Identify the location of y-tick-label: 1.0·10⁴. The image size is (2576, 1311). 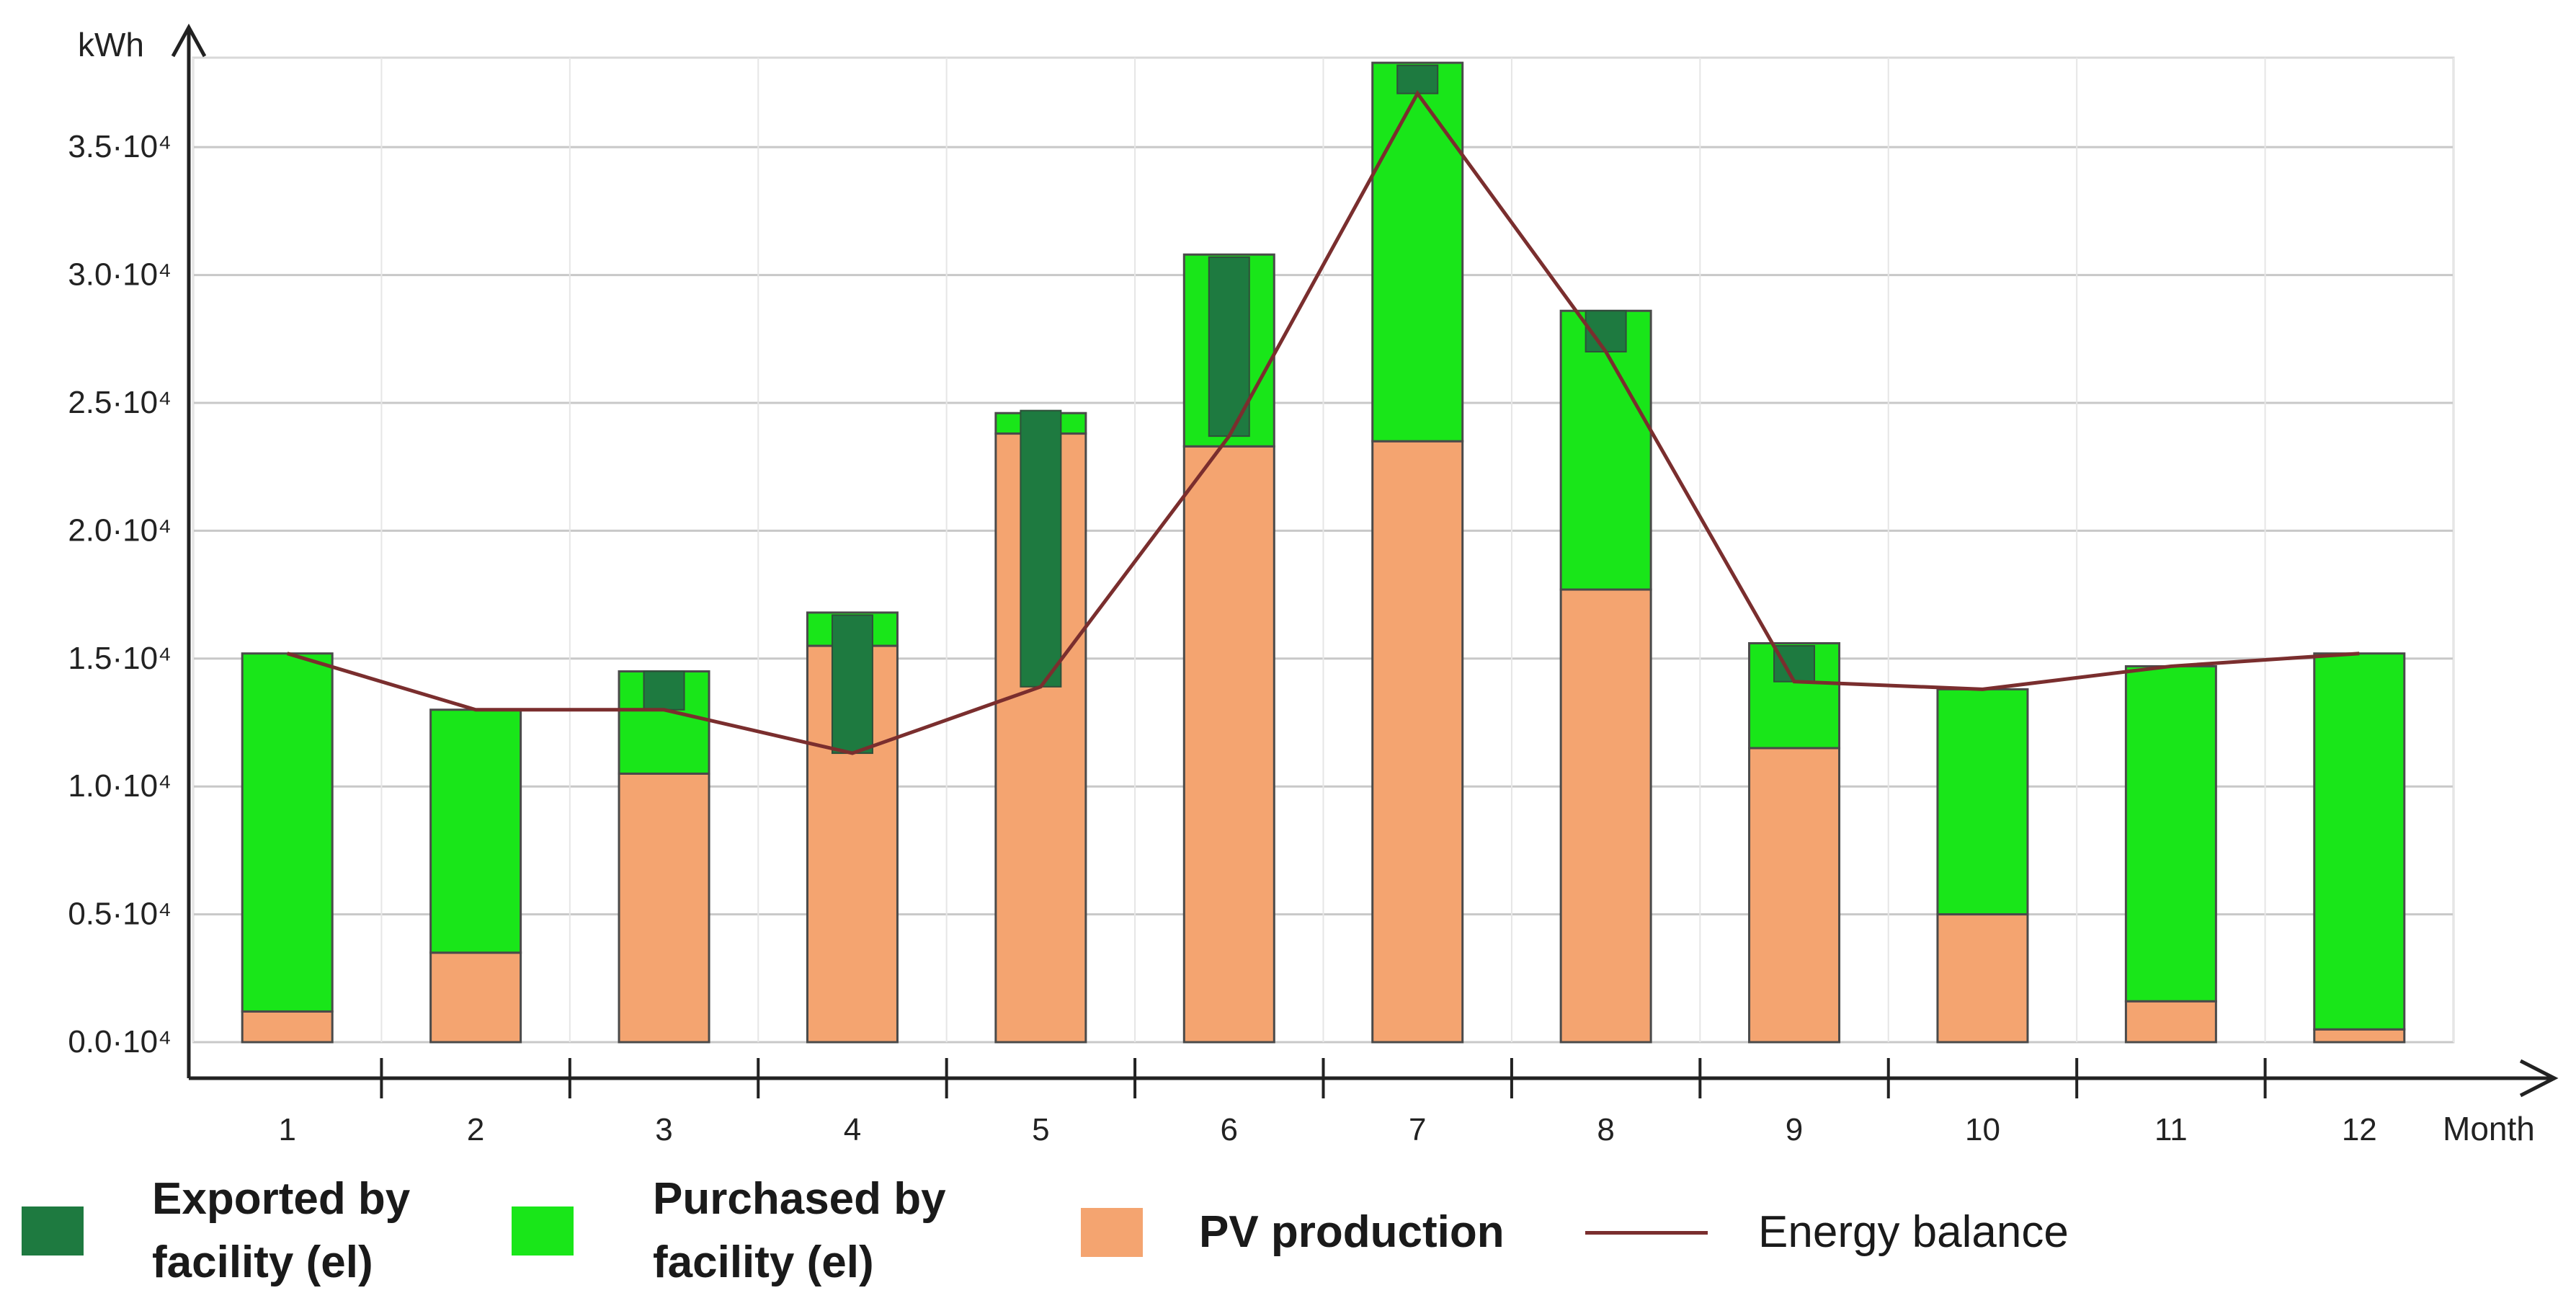
(119, 786).